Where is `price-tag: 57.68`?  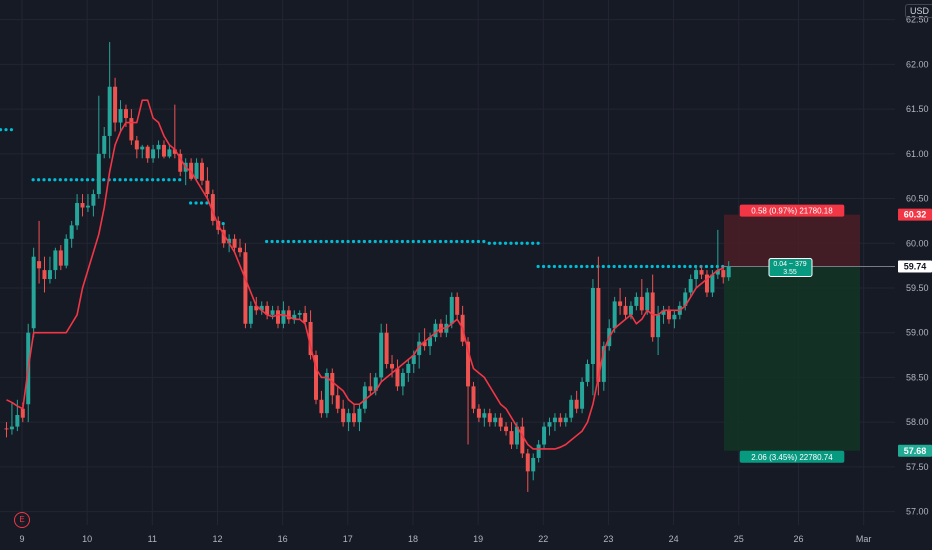
price-tag: 57.68 is located at coordinates (915, 451).